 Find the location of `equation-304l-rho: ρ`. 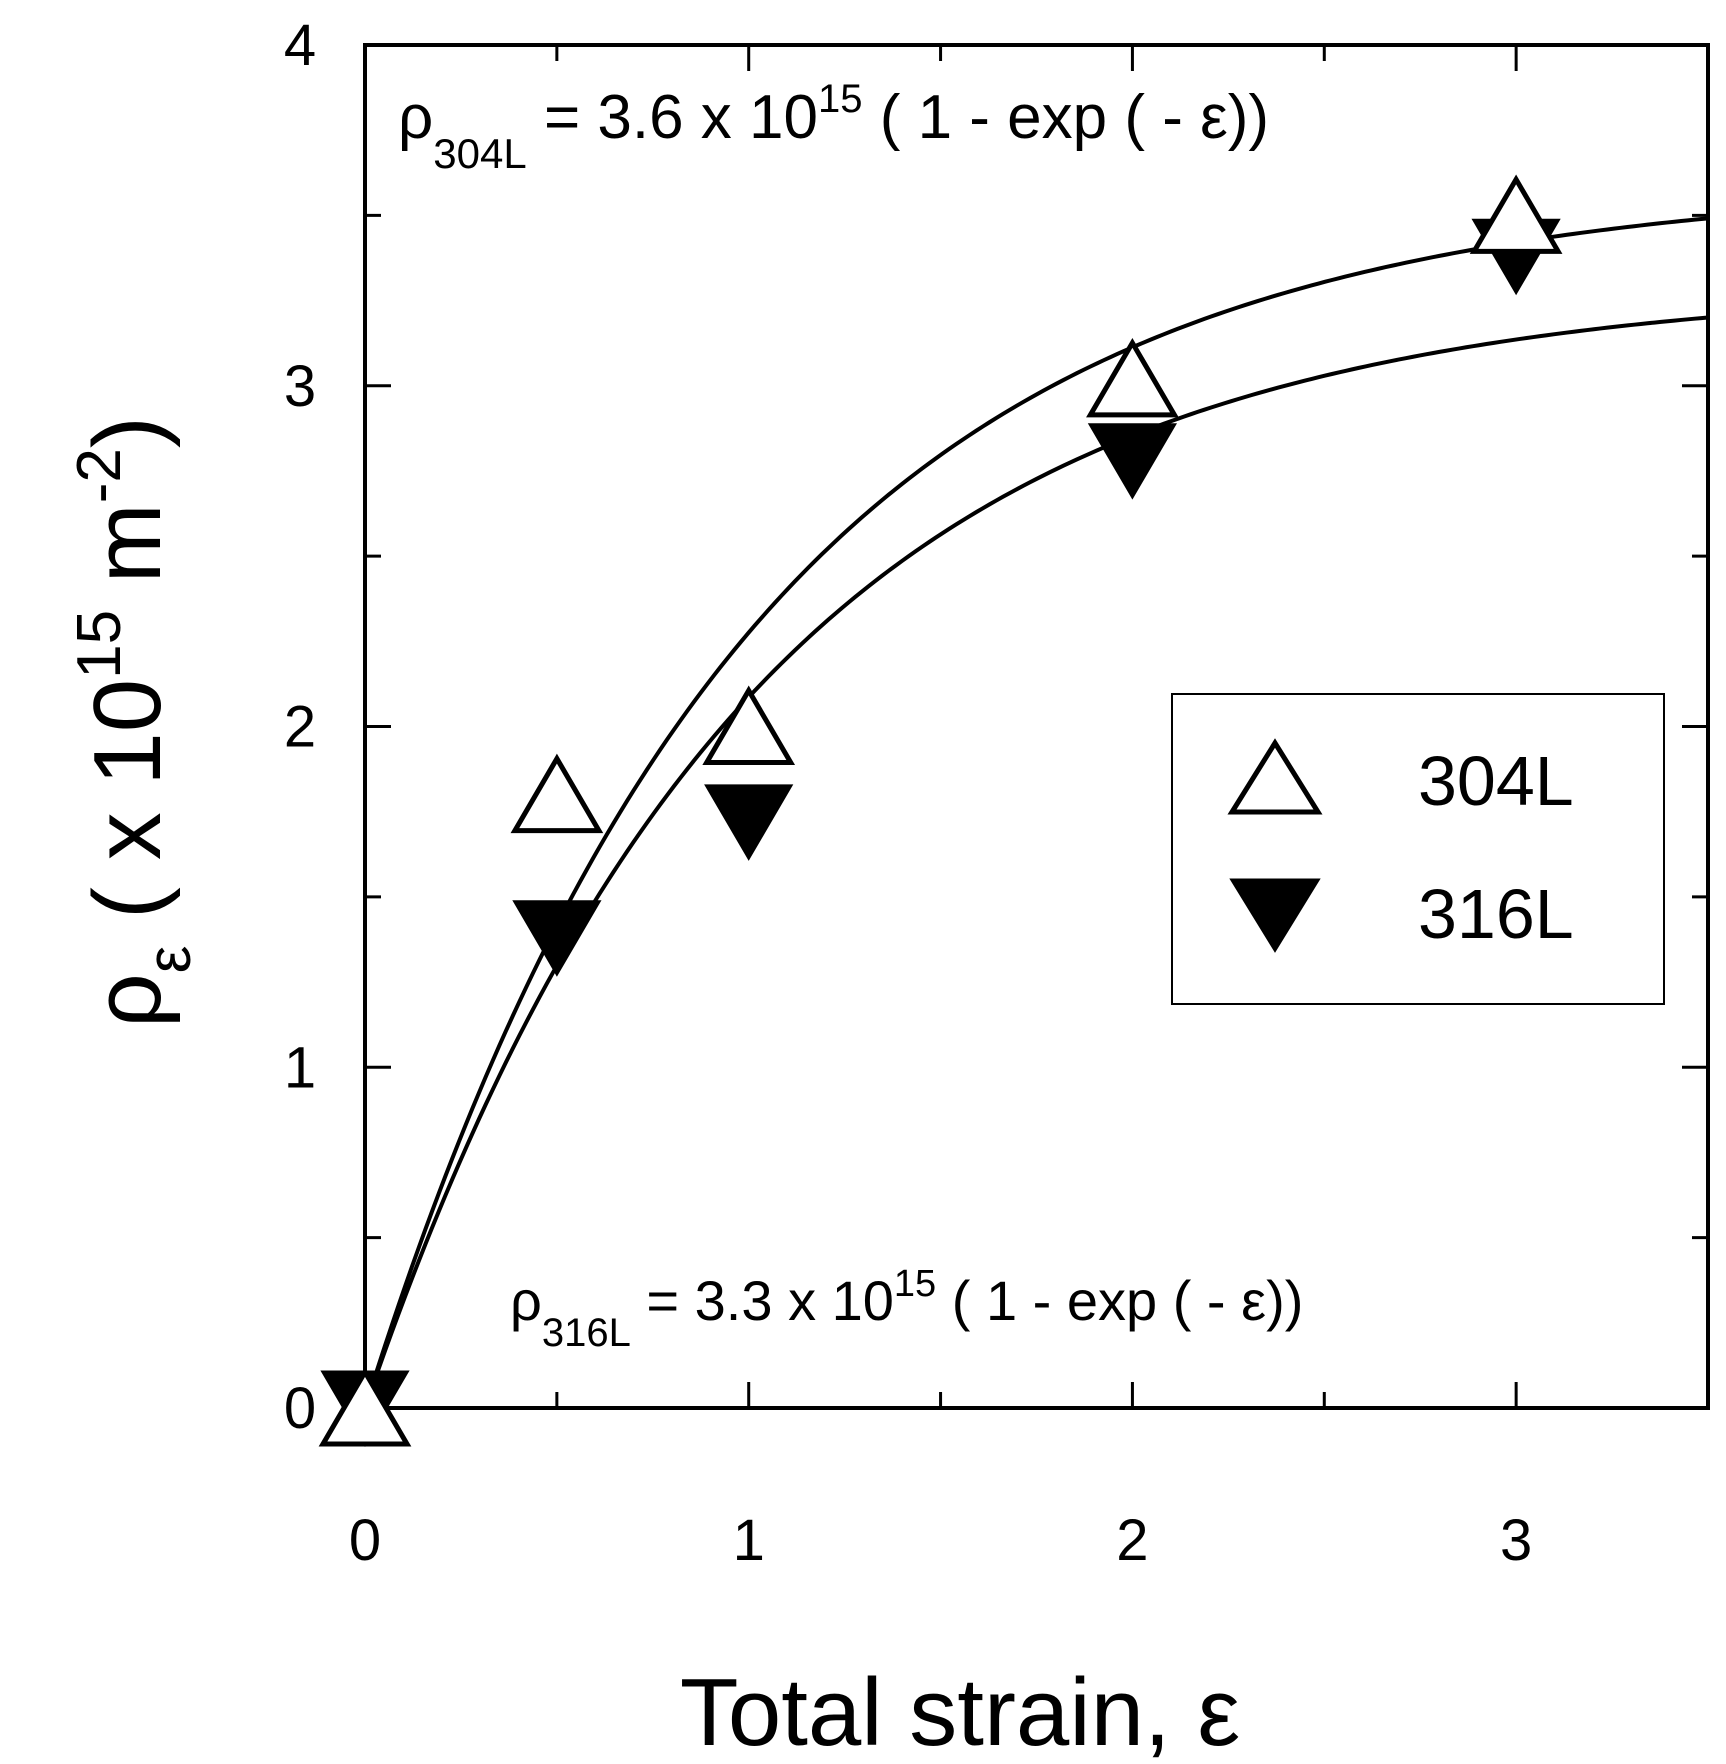

equation-304l-rho: ρ is located at coordinates (415, 117).